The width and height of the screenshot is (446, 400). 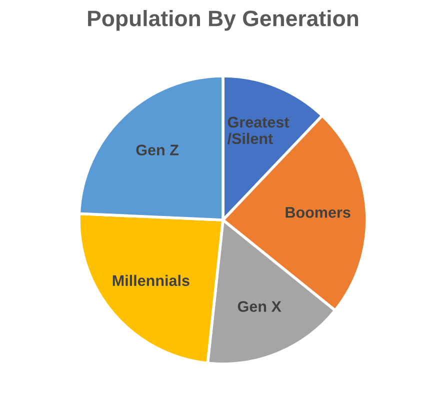 I want to click on chart-title: Population By Generation, so click(x=223, y=20).